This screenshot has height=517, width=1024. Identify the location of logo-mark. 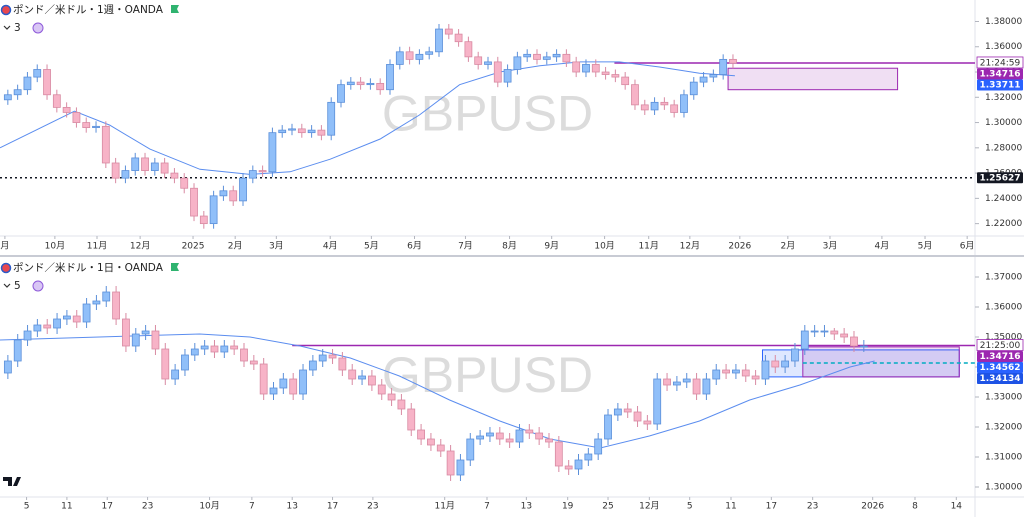
(12, 481).